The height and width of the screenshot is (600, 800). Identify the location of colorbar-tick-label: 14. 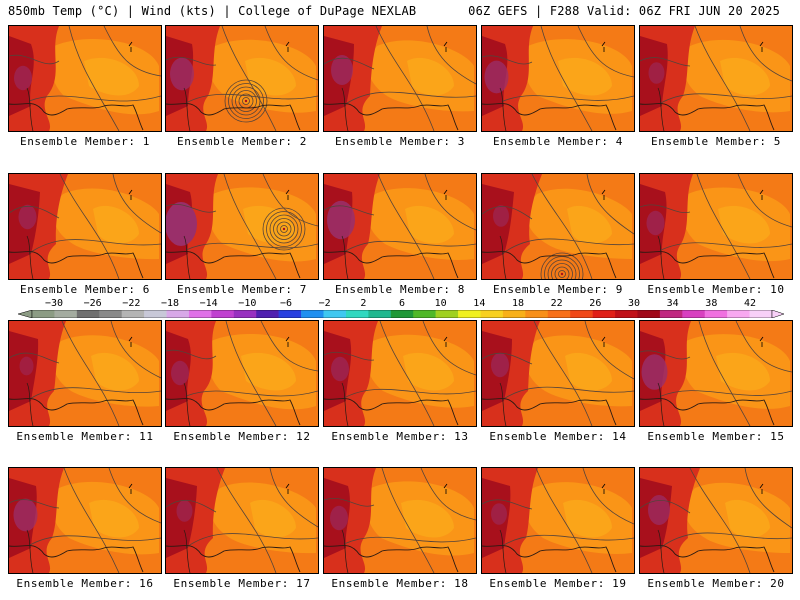
(479, 303).